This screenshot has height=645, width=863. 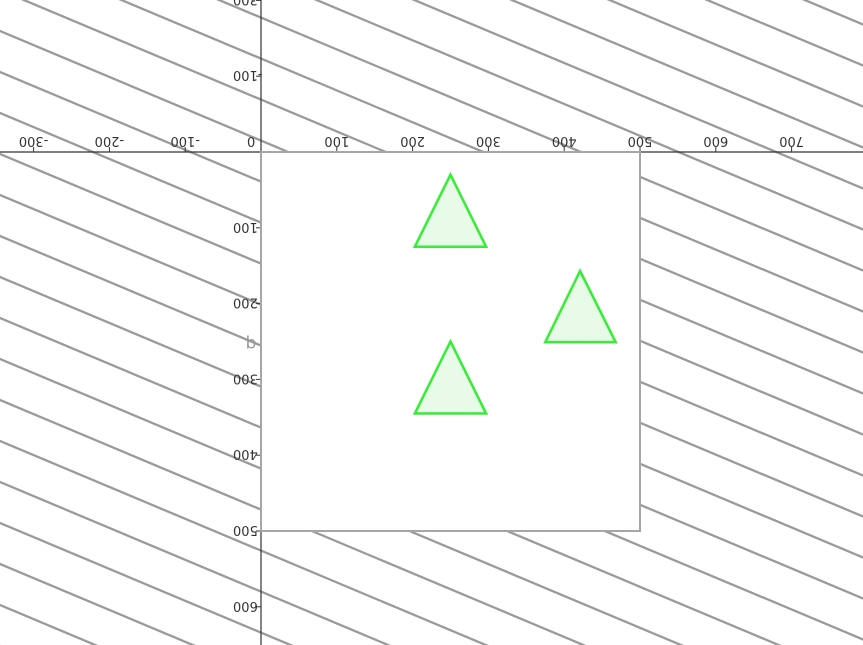 What do you see at coordinates (580, 306) in the screenshot?
I see `triangle-right` at bounding box center [580, 306].